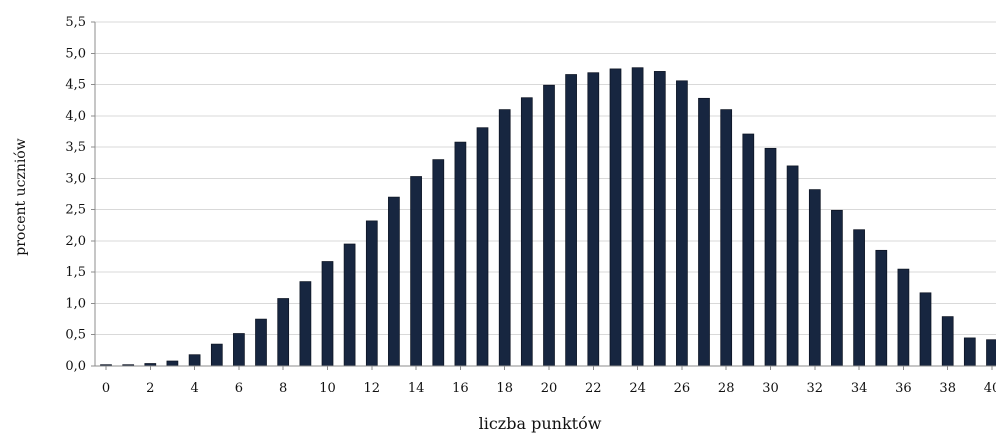 The width and height of the screenshot is (996, 435). Describe the element at coordinates (859, 388) in the screenshot. I see `x-tick-label: 34` at that location.